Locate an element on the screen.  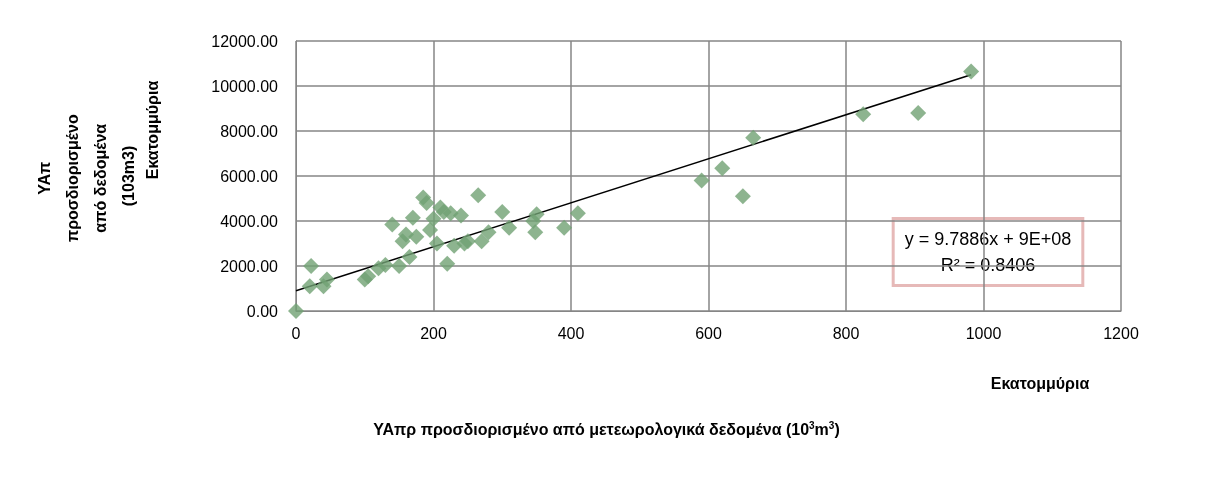
y-axis-title: ΥΑπ προσδιορισμένο από δεδομένα (103m3) is located at coordinates (86, 176).